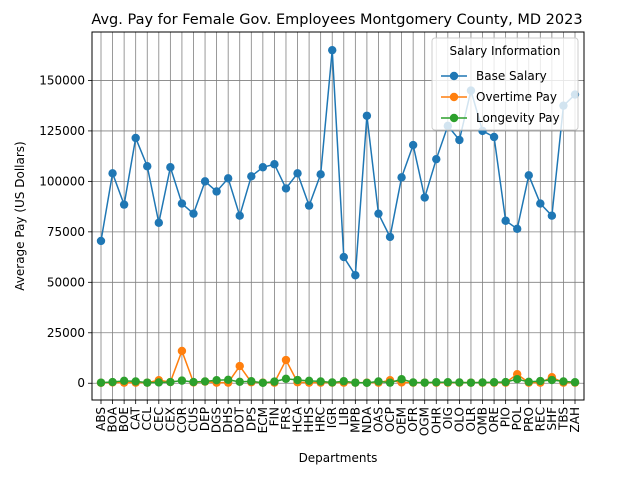 The height and width of the screenshot is (478, 631). What do you see at coordinates (448, 418) in the screenshot?
I see `x-tick-label: OIG` at bounding box center [448, 418].